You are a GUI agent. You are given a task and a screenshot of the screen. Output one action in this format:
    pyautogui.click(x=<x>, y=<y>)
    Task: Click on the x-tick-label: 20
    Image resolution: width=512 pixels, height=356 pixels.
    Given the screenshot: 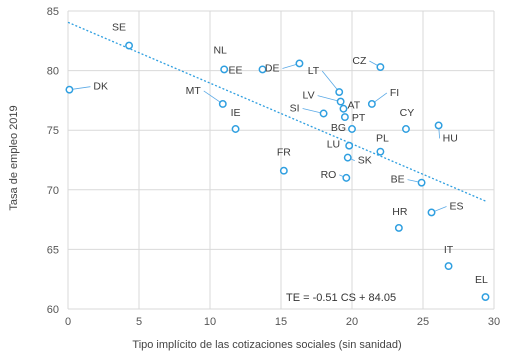 What is the action you would take?
    pyautogui.click(x=352, y=322)
    